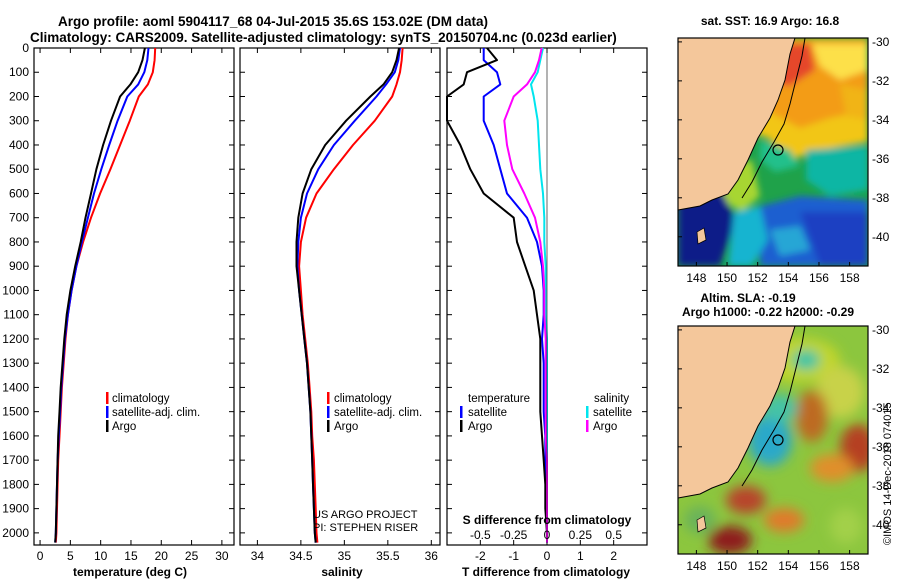 The width and height of the screenshot is (900, 580). Describe the element at coordinates (432, 556) in the screenshot. I see `x-tick-label: 36` at that location.